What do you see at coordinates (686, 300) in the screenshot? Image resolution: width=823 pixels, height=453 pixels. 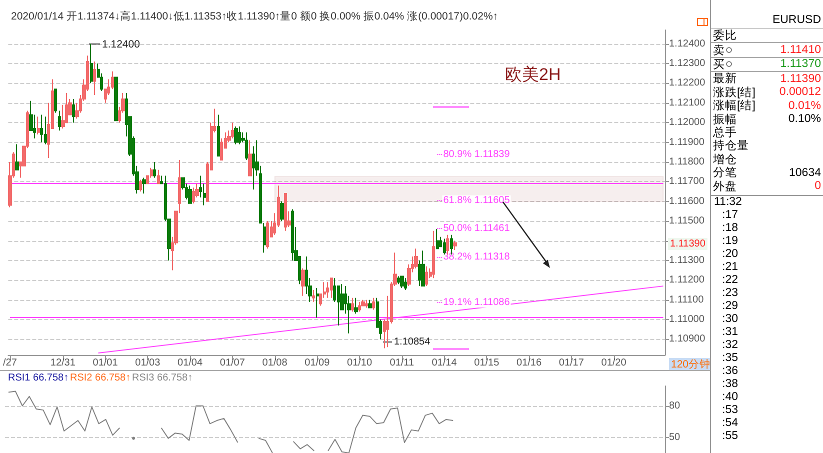 I see `y-tick-label: 1.11100` at bounding box center [686, 300].